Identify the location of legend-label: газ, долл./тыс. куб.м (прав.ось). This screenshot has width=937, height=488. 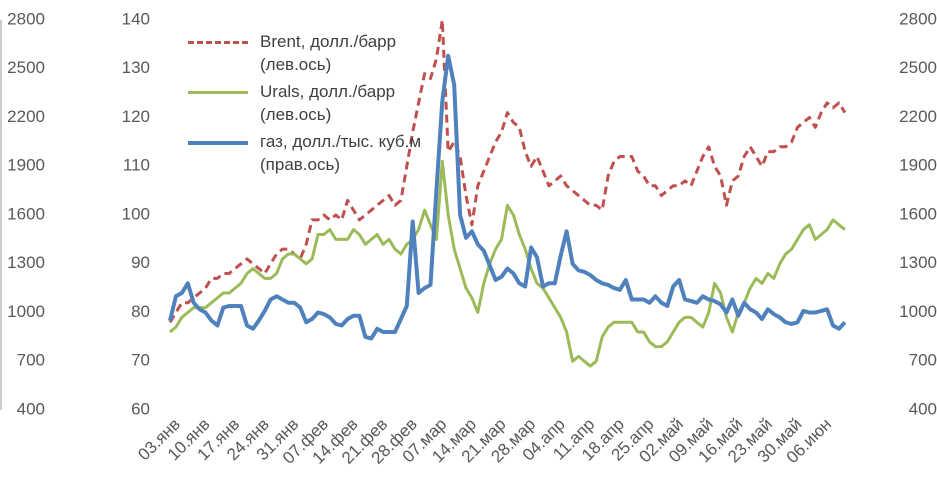
(341, 153).